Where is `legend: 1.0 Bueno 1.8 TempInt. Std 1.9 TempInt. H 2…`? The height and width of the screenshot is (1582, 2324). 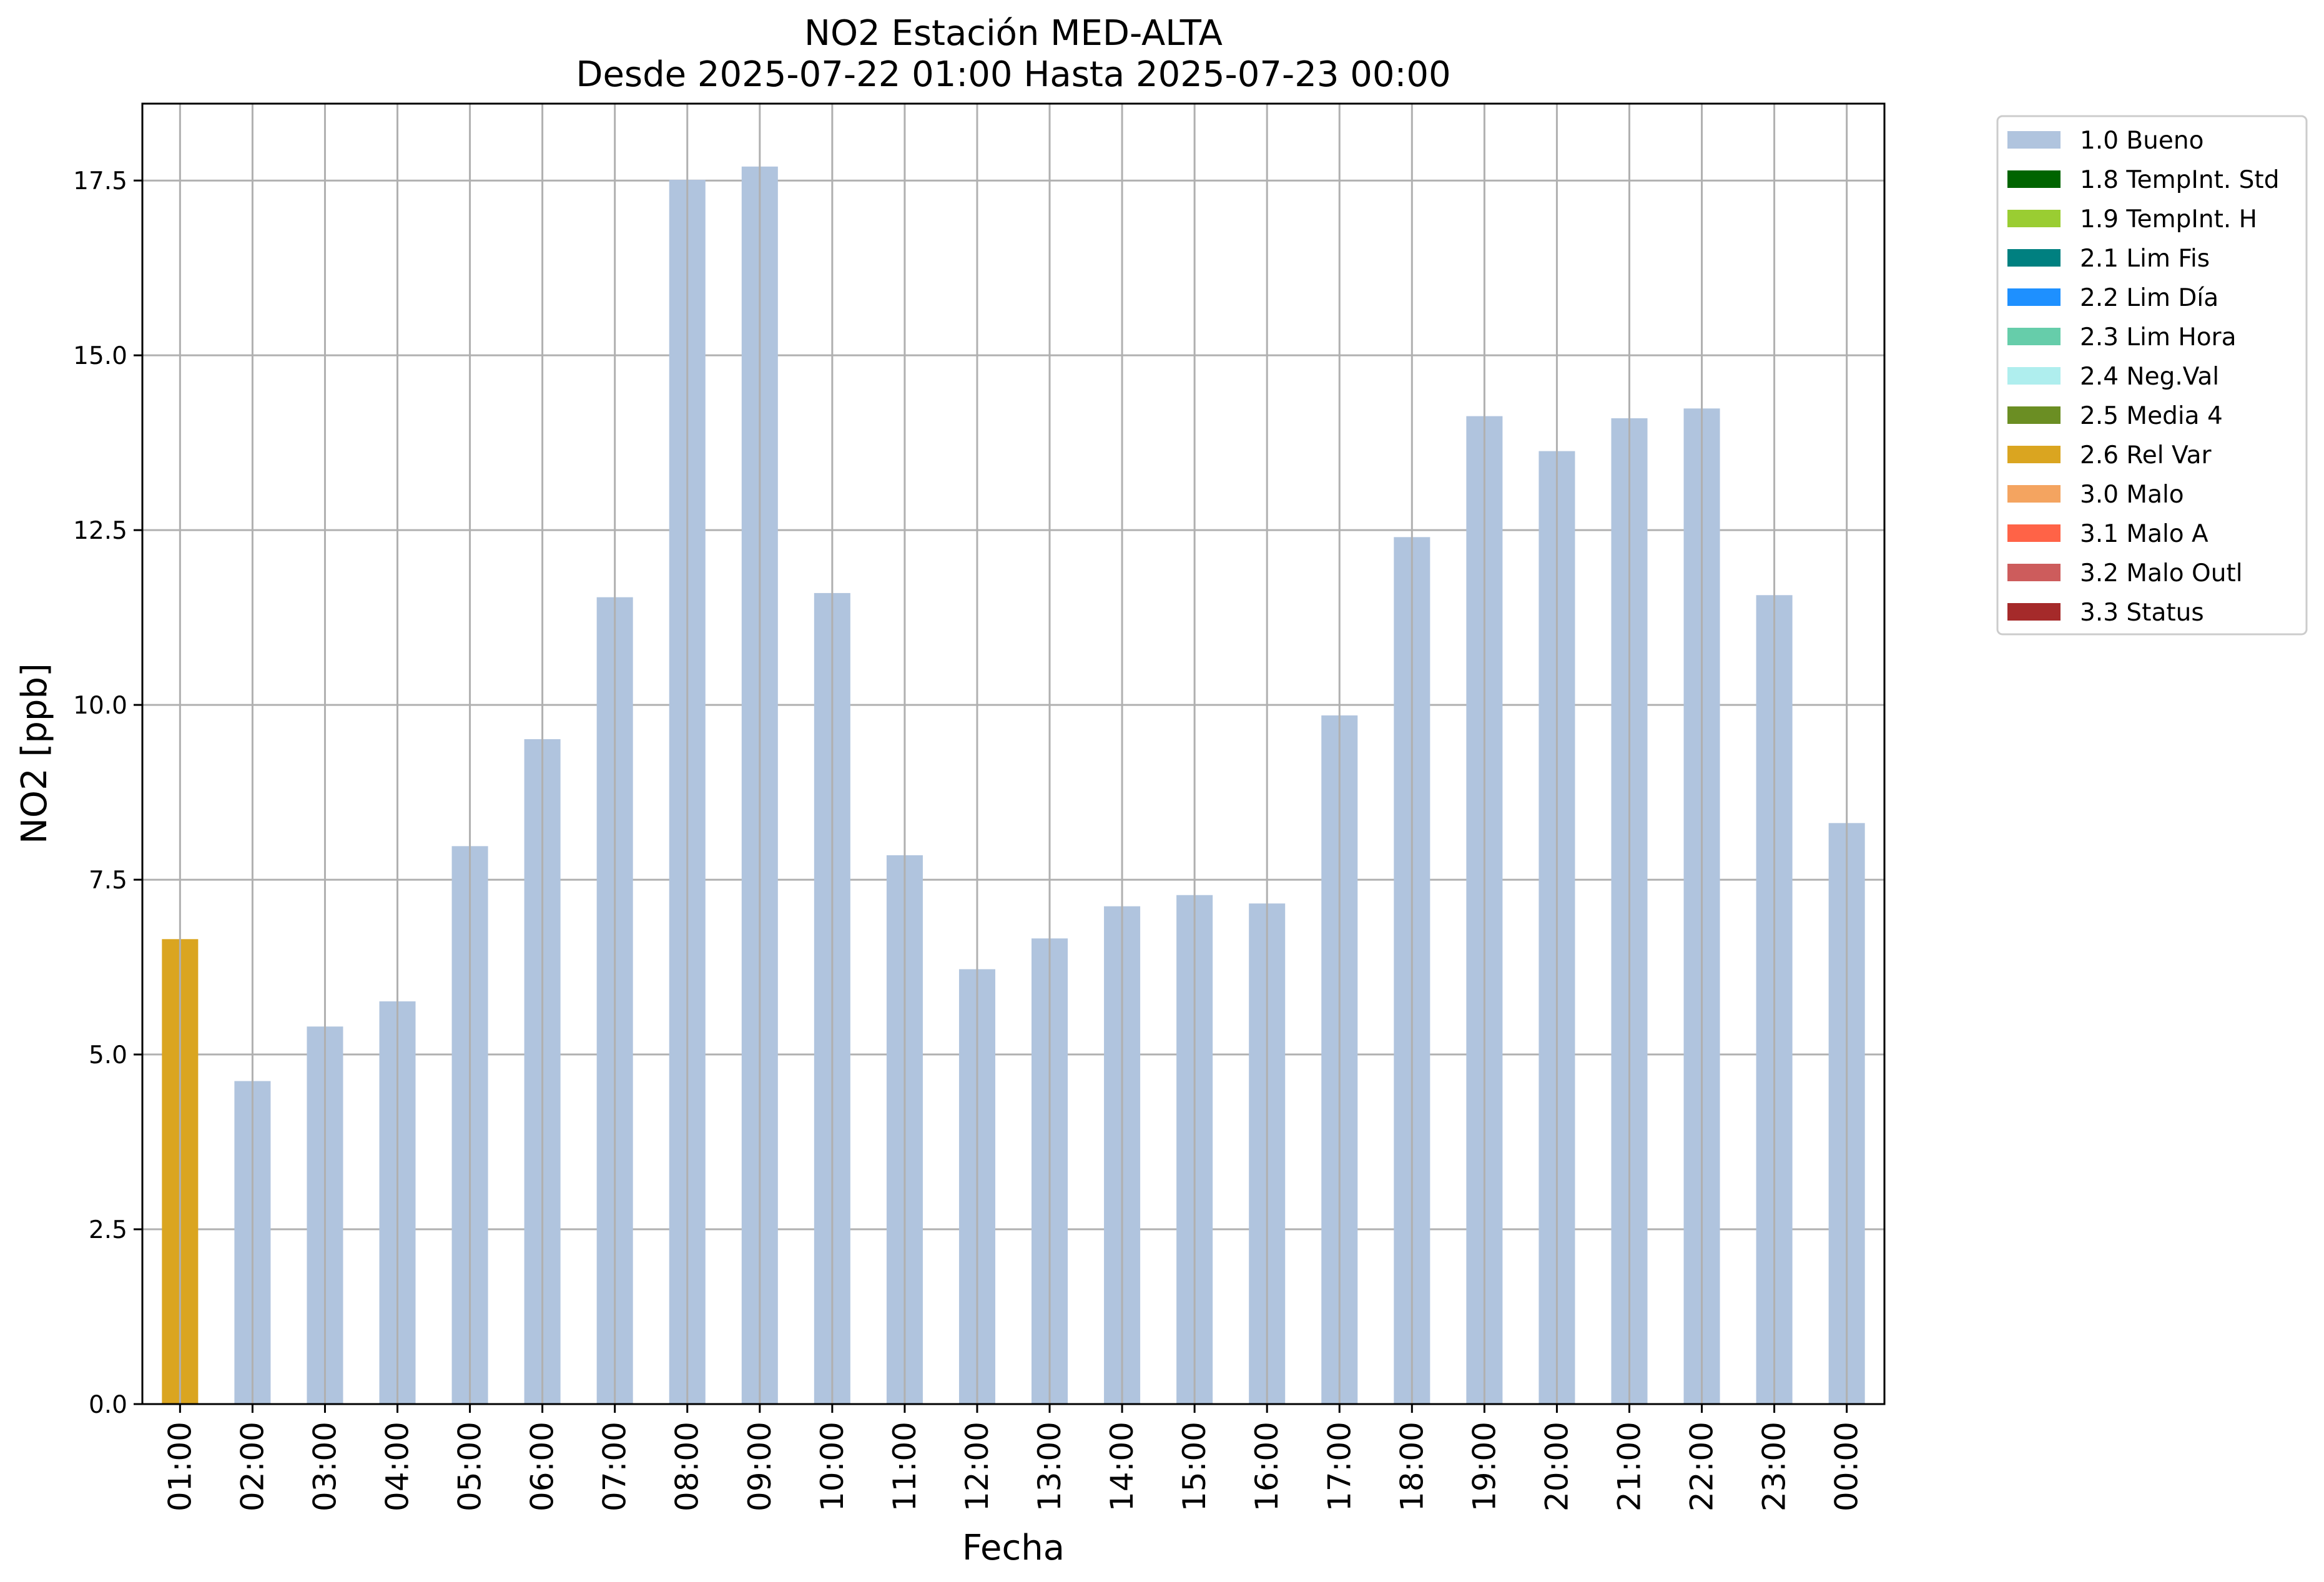 legend: 1.0 Bueno 1.8 TempInt. Std 1.9 TempInt. H 2… is located at coordinates (2152, 375).